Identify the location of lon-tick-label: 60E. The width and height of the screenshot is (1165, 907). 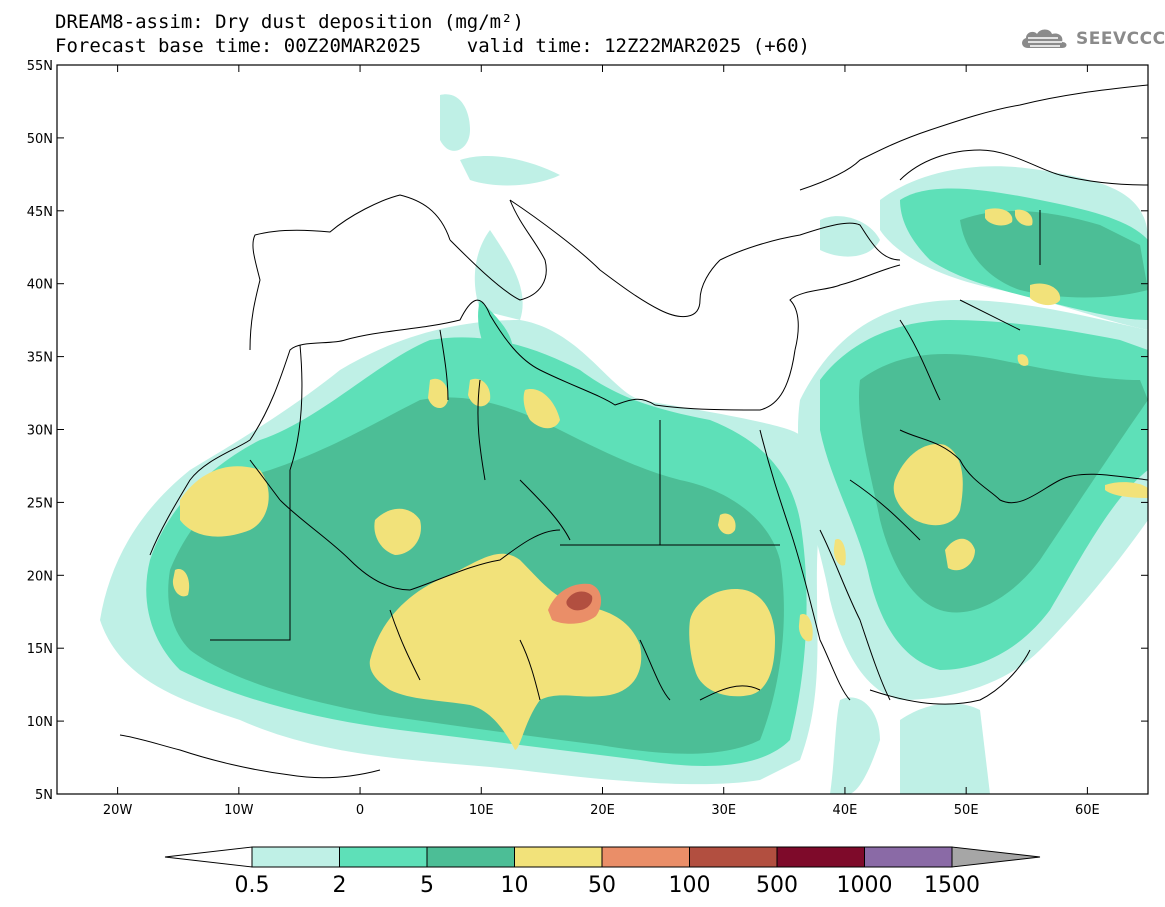
(1087, 810).